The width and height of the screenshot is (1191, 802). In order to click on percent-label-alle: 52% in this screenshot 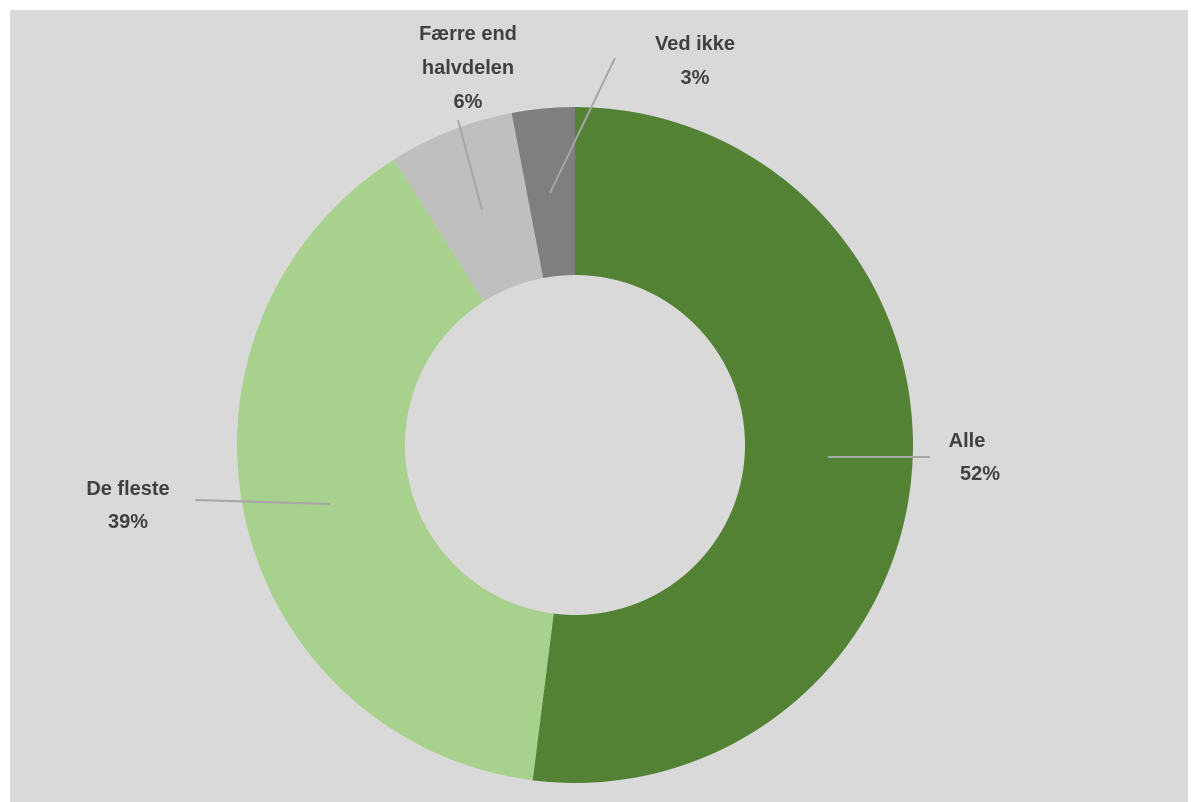, I will do `click(980, 474)`.